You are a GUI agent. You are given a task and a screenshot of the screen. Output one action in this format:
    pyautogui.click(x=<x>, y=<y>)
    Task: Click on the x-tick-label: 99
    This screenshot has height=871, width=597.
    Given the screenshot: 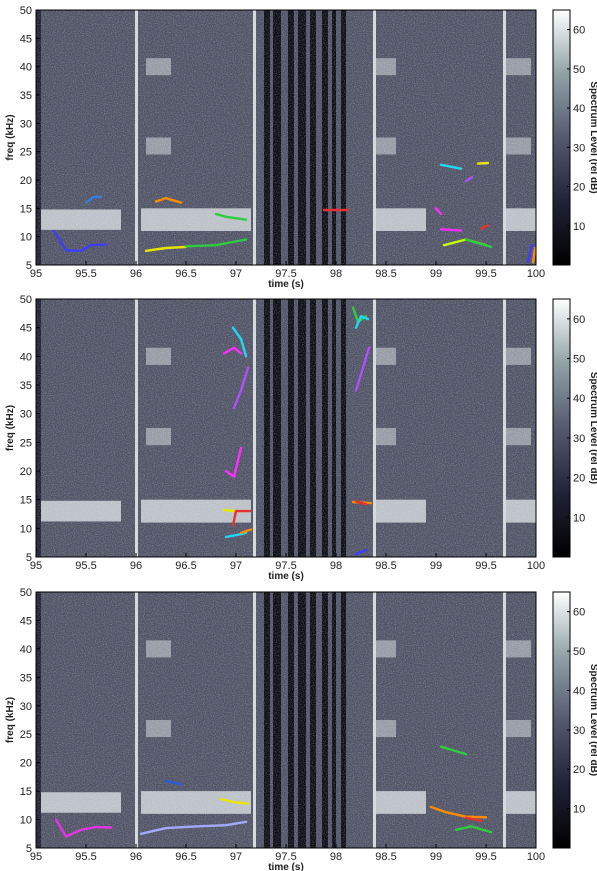 What is the action you would take?
    pyautogui.click(x=436, y=566)
    